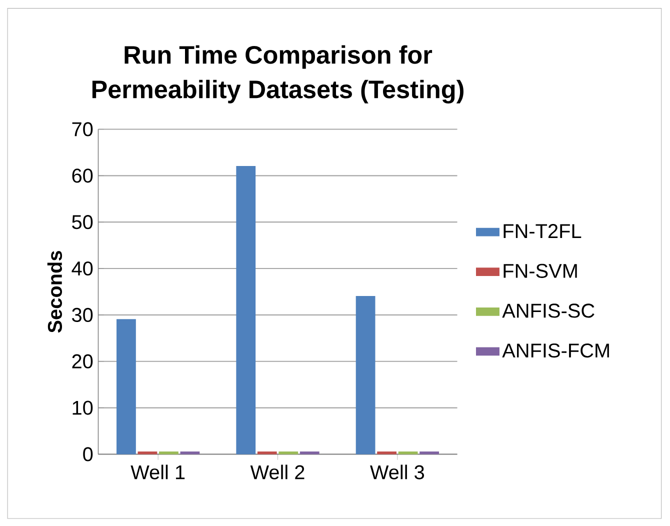 Image resolution: width=670 pixels, height=526 pixels. Describe the element at coordinates (82, 361) in the screenshot. I see `y-tick-label: 20` at that location.